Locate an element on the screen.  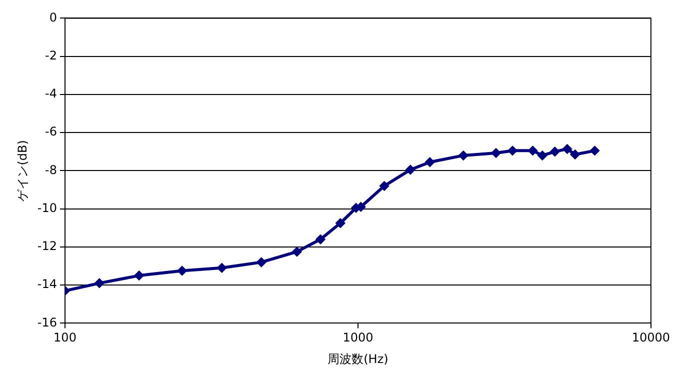
y-tick-label: -12 is located at coordinates (47, 246).